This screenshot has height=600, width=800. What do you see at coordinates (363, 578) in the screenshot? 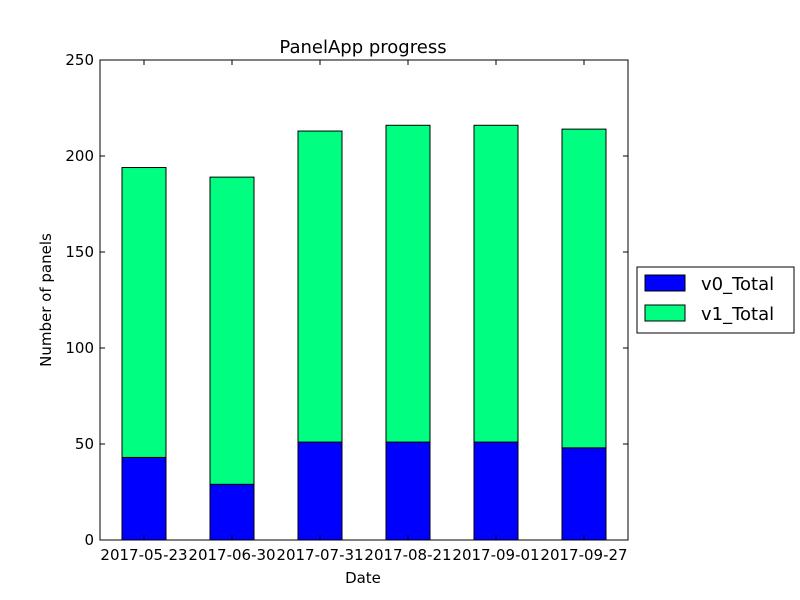
I see `x-axis-title: Date` at bounding box center [363, 578].